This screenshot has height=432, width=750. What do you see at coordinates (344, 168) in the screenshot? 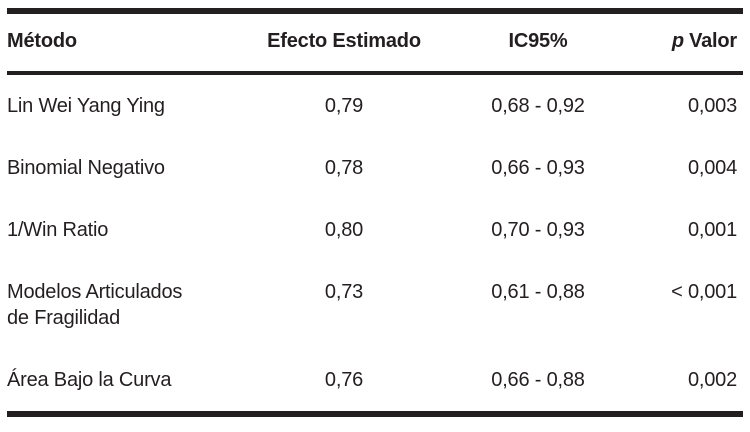
I see `cell-efecto-estimado: 0,78` at bounding box center [344, 168].